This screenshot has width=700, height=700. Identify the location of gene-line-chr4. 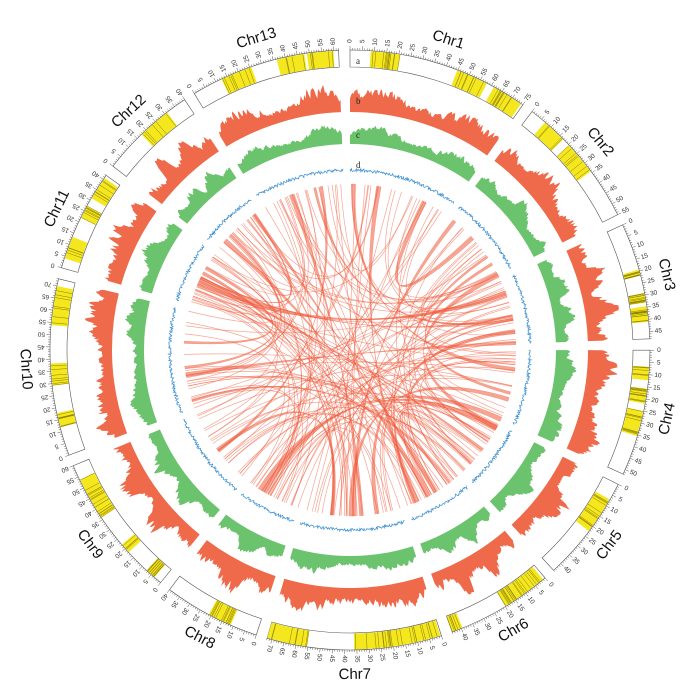
(634, 415).